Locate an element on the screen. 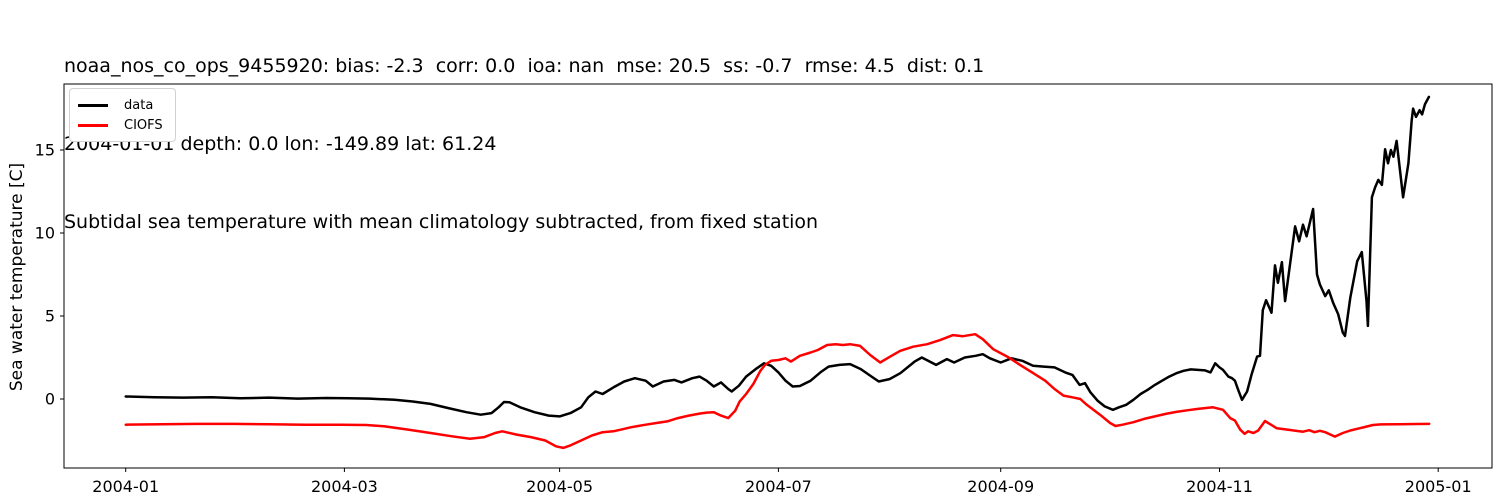 This screenshot has width=1500, height=500. x-tick-label: 2004-09 is located at coordinates (1000, 486).